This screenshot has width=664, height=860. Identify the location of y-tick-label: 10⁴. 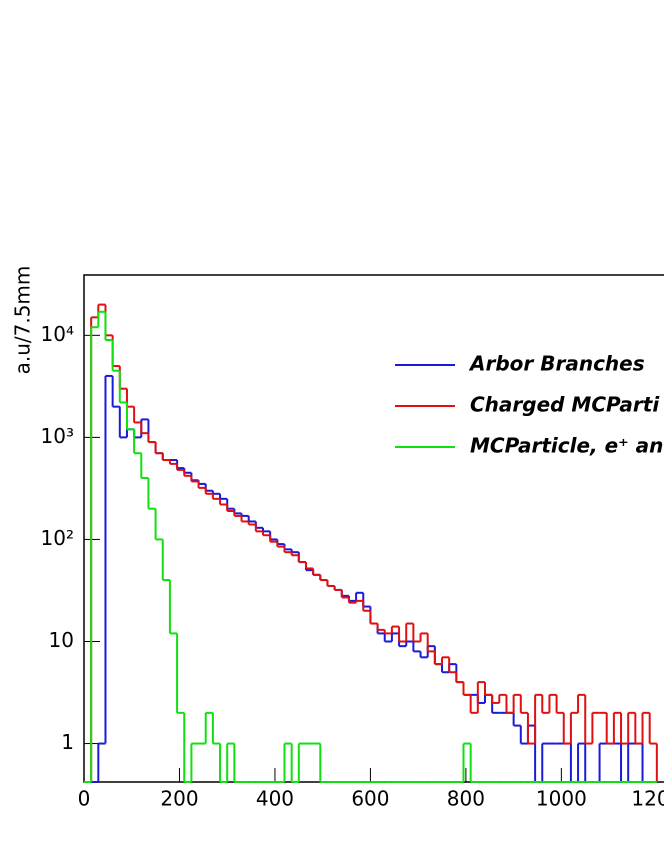
(57, 334).